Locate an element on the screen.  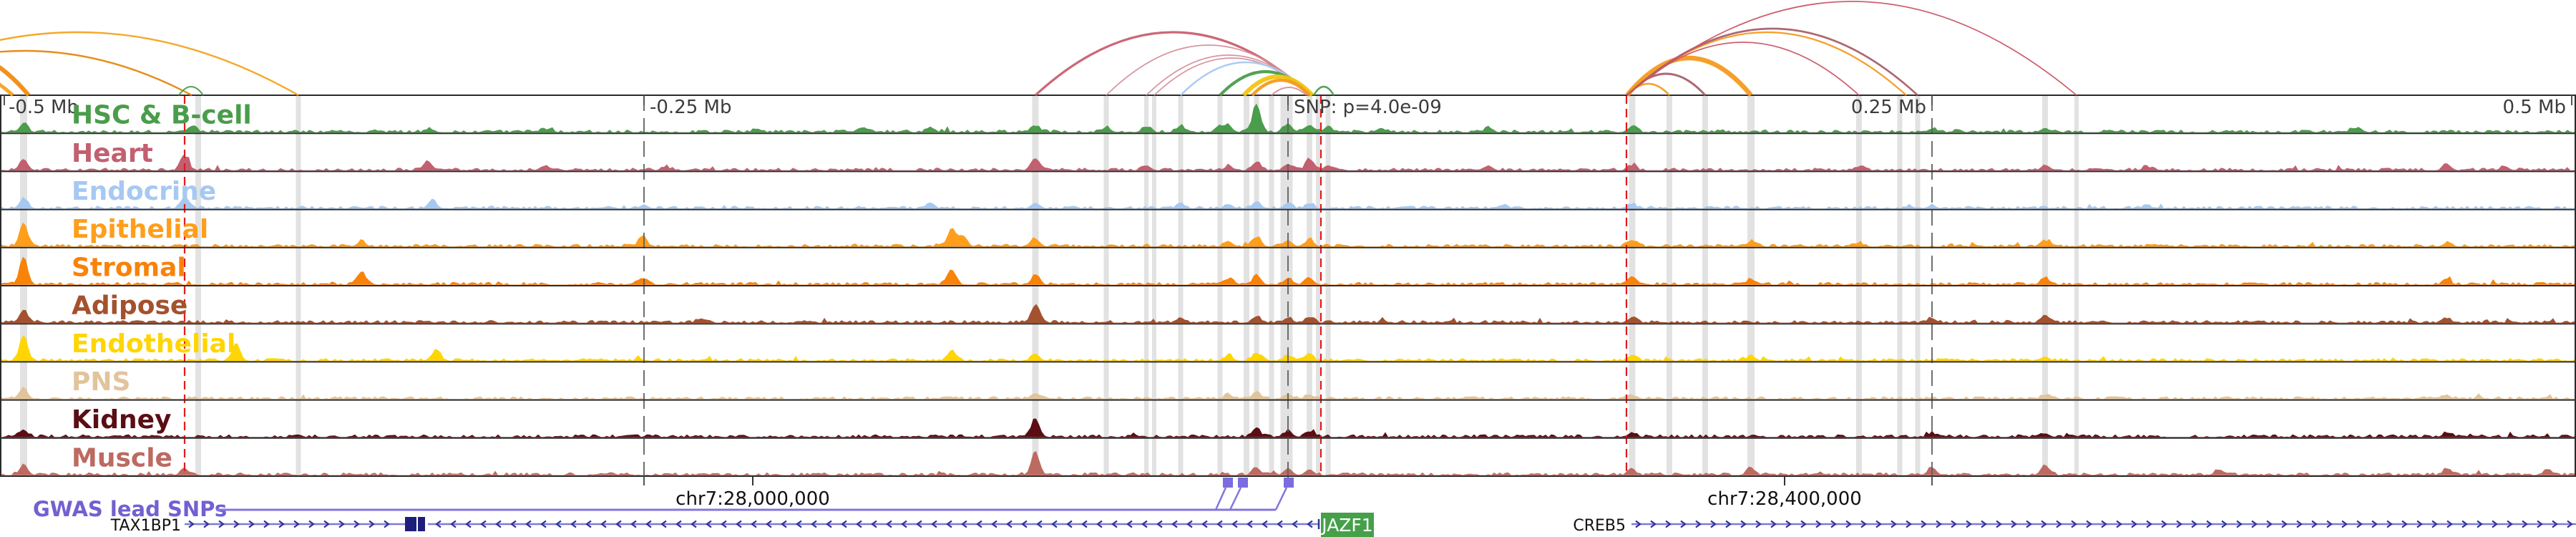
gene-model-tax1bp1: TAX1BP1 is located at coordinates (267, 526).